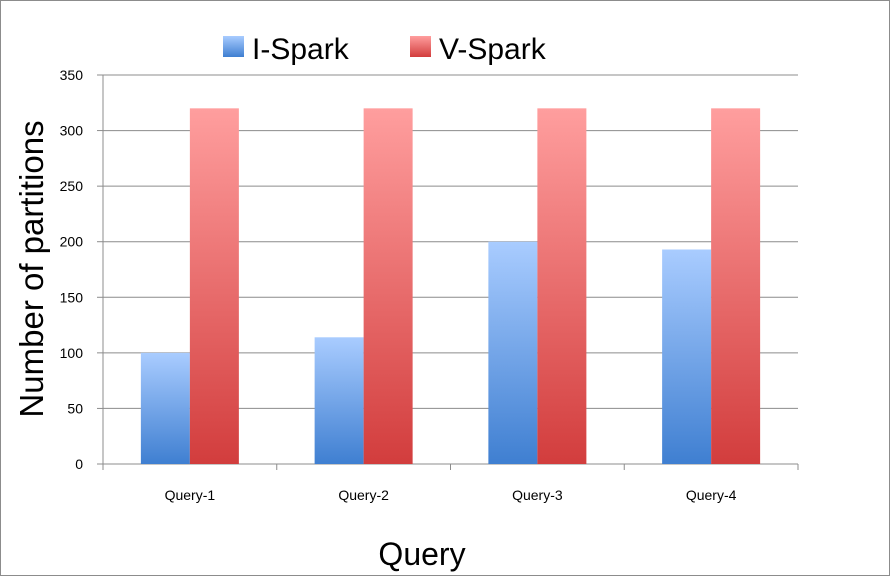  I want to click on legend: I-Spark V-Spark, so click(385, 49).